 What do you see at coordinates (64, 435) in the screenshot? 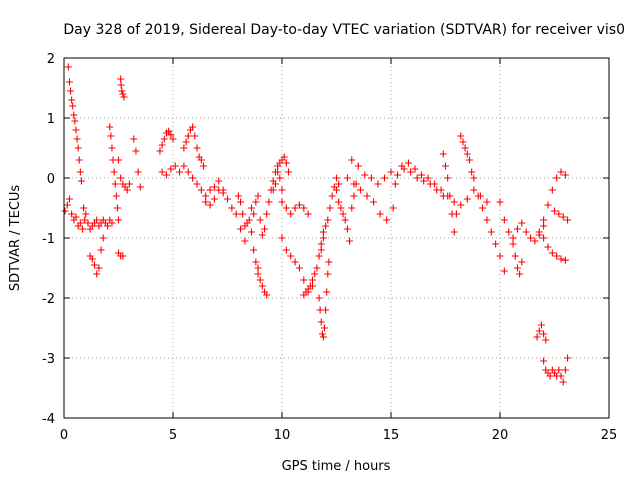
I see `x-tick-label: 0` at bounding box center [64, 435].